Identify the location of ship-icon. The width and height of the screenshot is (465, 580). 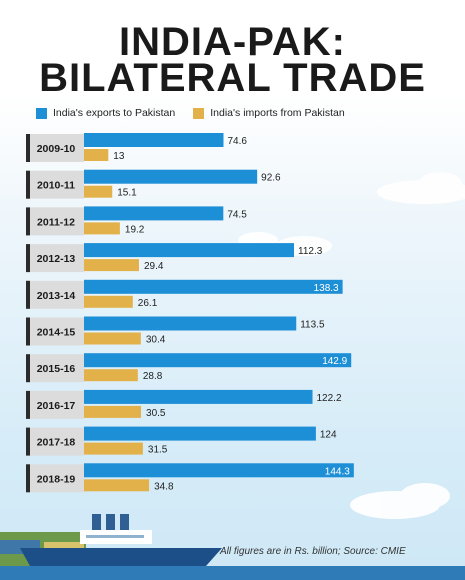
(232, 547).